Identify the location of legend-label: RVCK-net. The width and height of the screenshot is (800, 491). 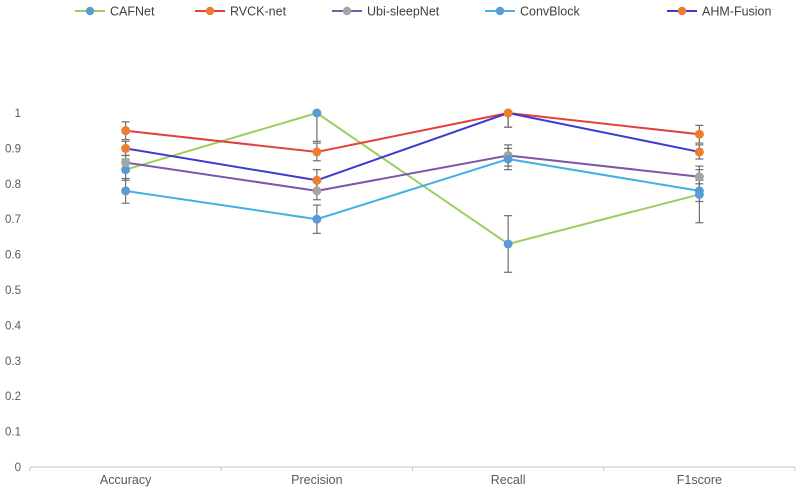
(258, 12).